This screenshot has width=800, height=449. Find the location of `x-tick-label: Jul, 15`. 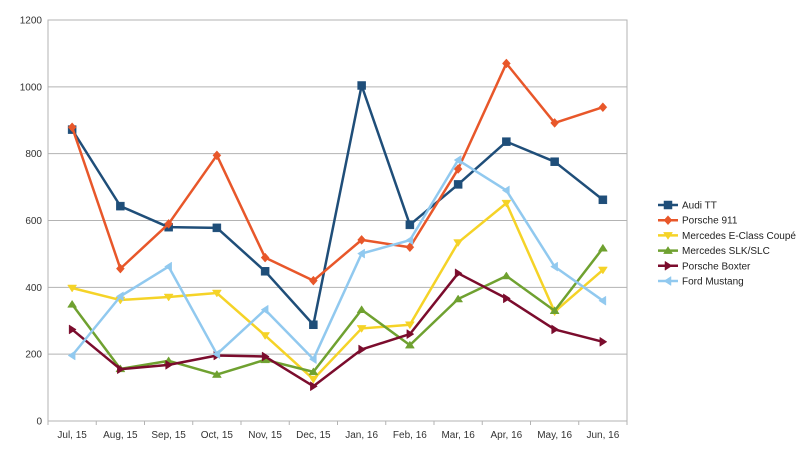

x-tick-label: Jul, 15 is located at coordinates (72, 435).